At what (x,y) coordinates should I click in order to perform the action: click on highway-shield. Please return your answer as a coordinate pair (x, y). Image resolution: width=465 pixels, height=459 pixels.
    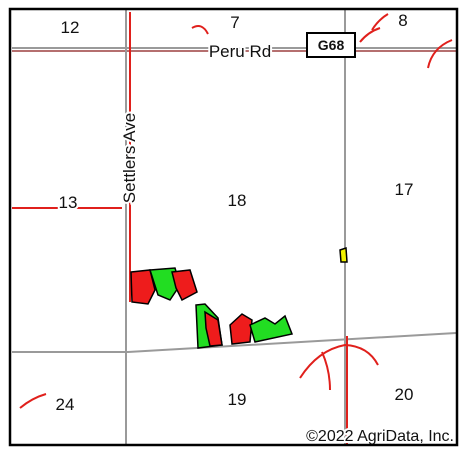
    Looking at the image, I should click on (331, 45).